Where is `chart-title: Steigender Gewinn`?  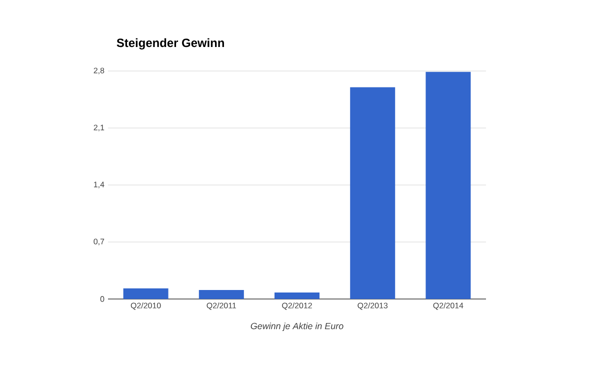
chart-title: Steigender Gewinn is located at coordinates (170, 44).